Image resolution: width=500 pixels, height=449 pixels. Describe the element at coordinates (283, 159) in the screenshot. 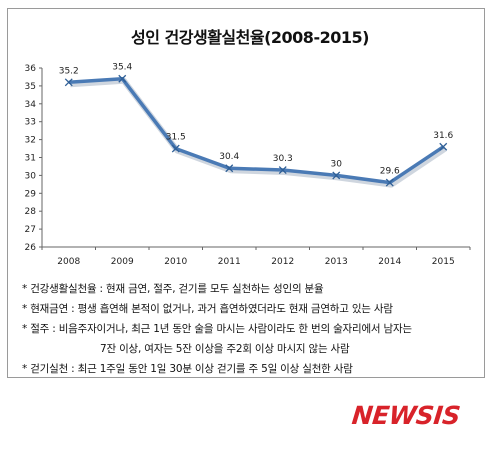

I see `data-label: 30.3` at that location.